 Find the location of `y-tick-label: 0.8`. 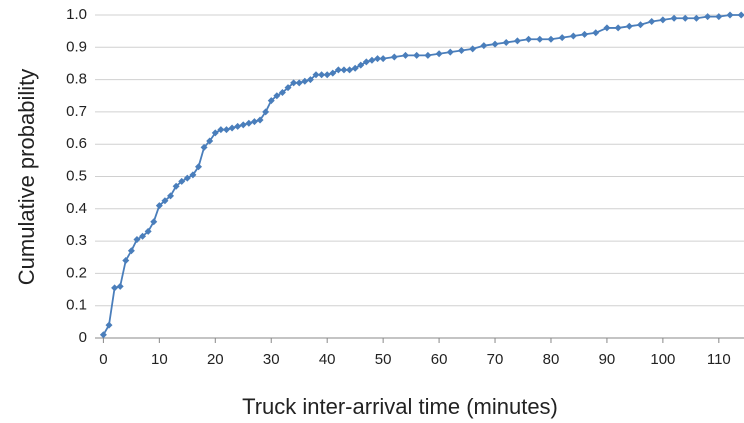

y-tick-label: 0.8 is located at coordinates (76, 79).